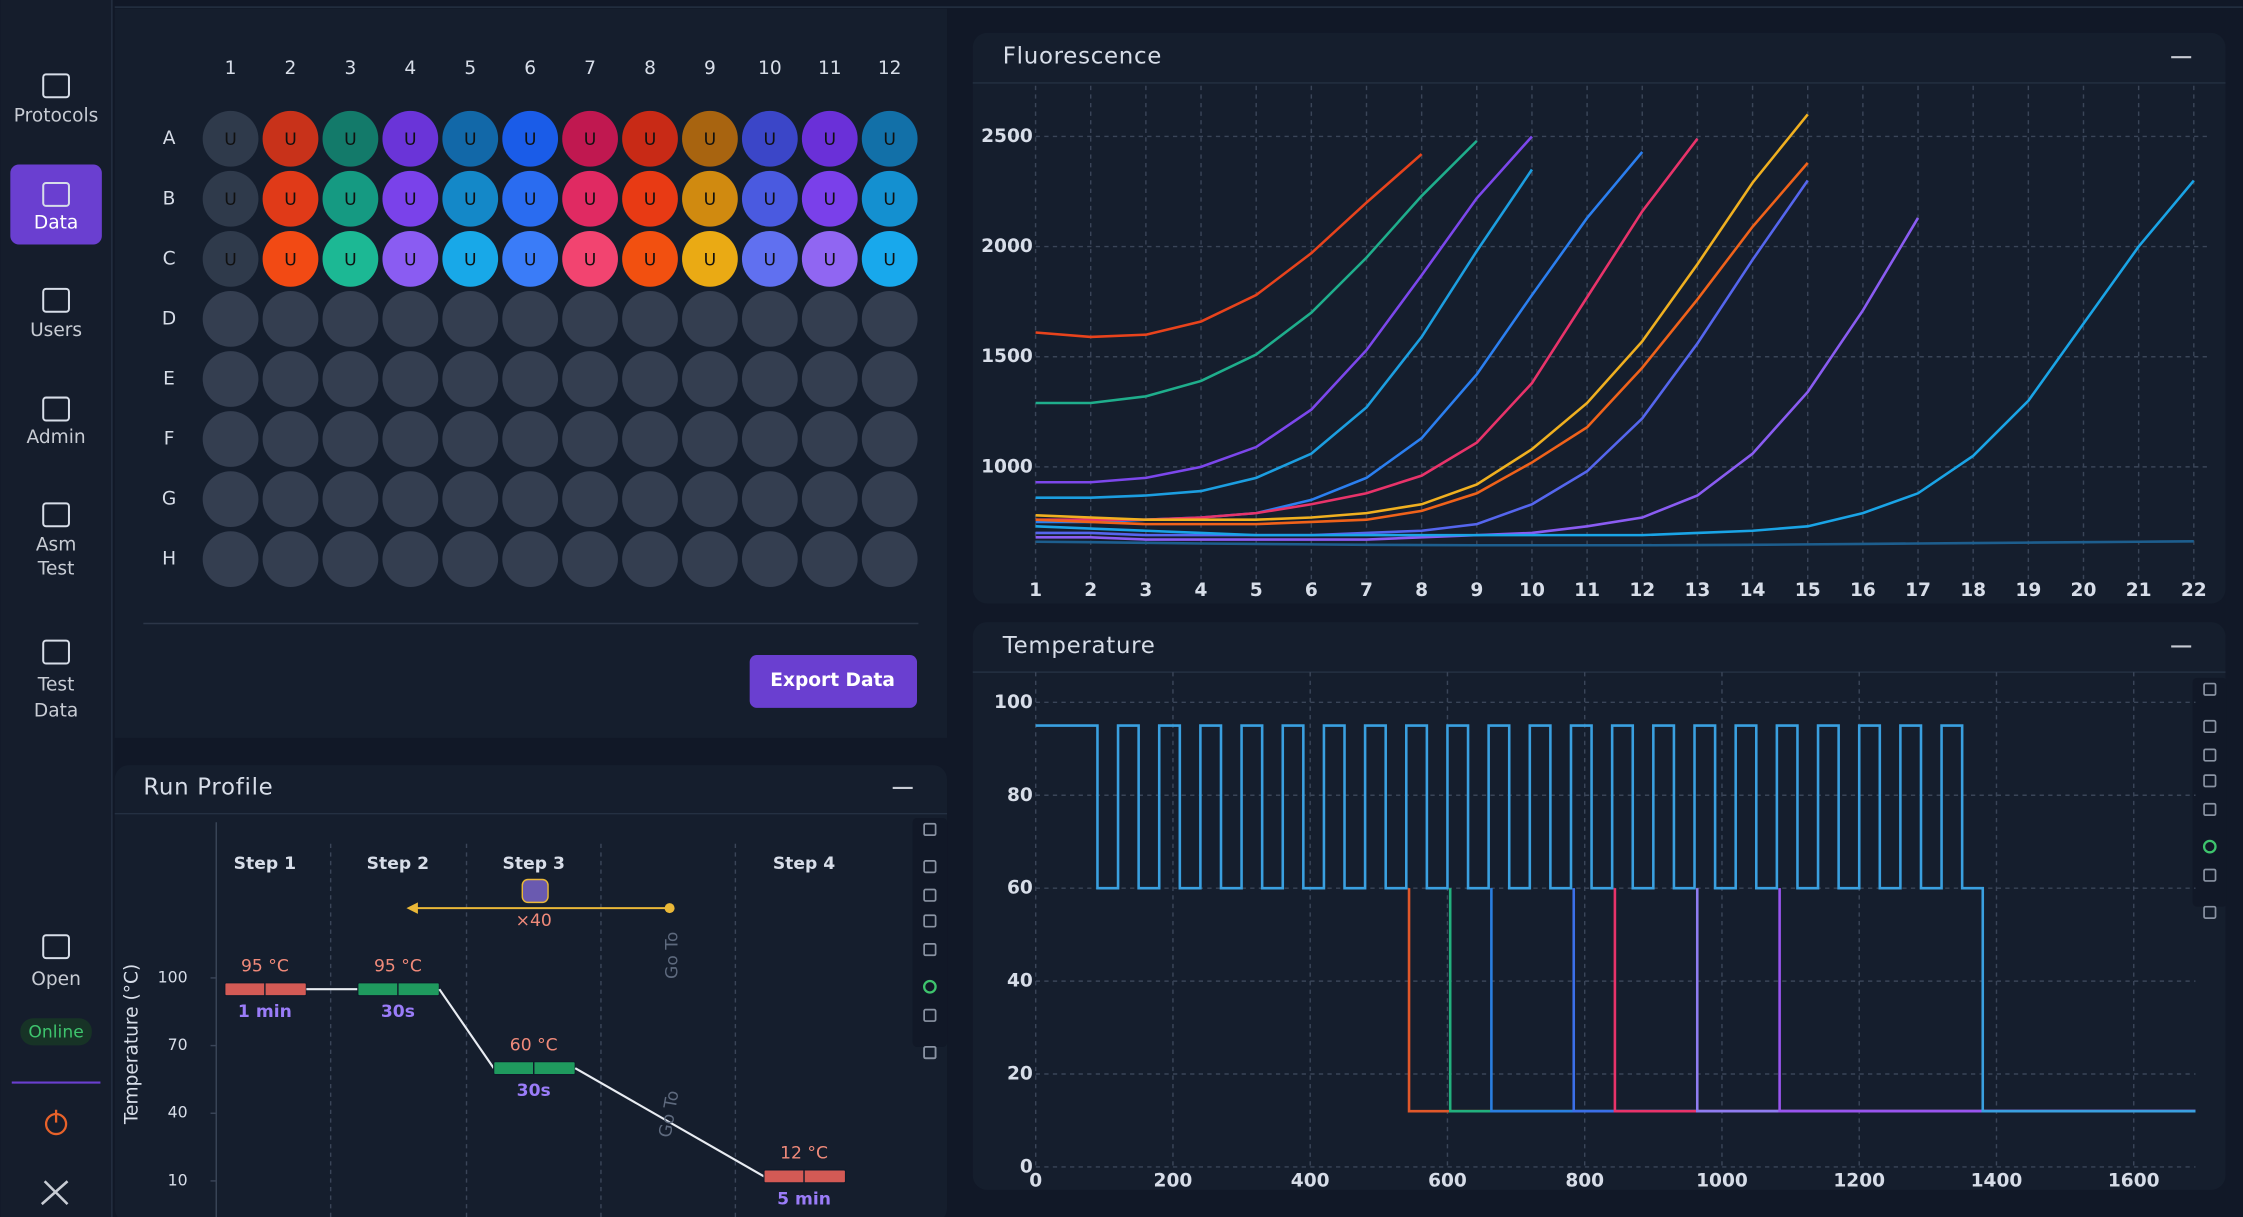 This screenshot has height=1217, width=2243. Describe the element at coordinates (56, 330) in the screenshot. I see `nav-label: Users` at that location.